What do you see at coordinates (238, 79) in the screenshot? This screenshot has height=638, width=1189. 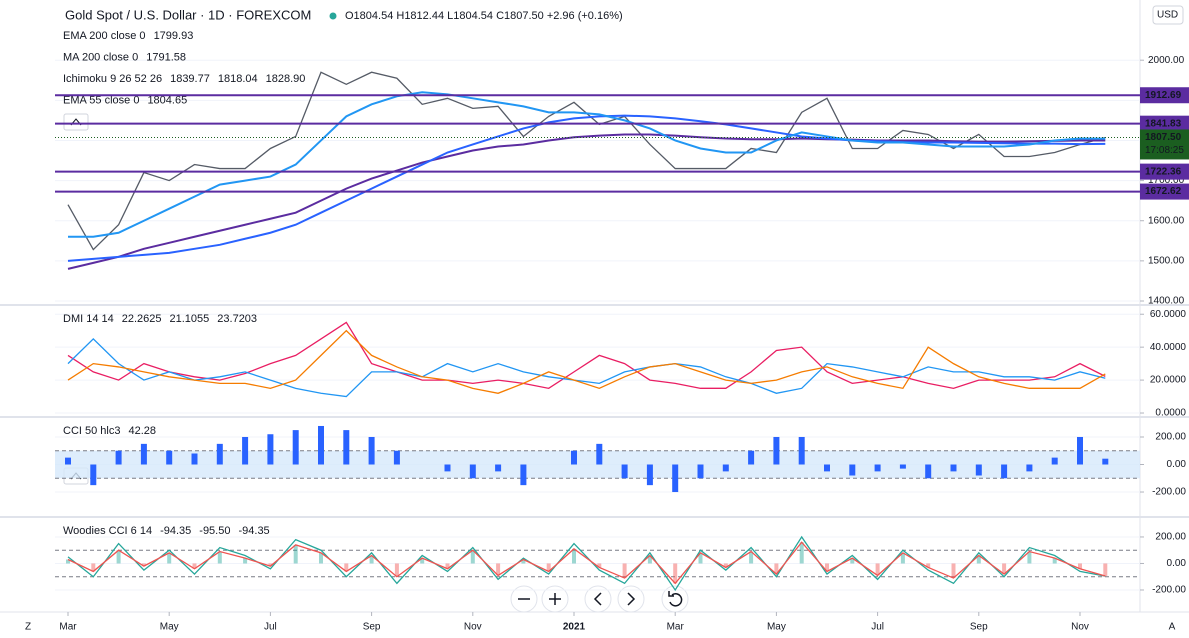 I see `legend-text: 1818.04` at bounding box center [238, 79].